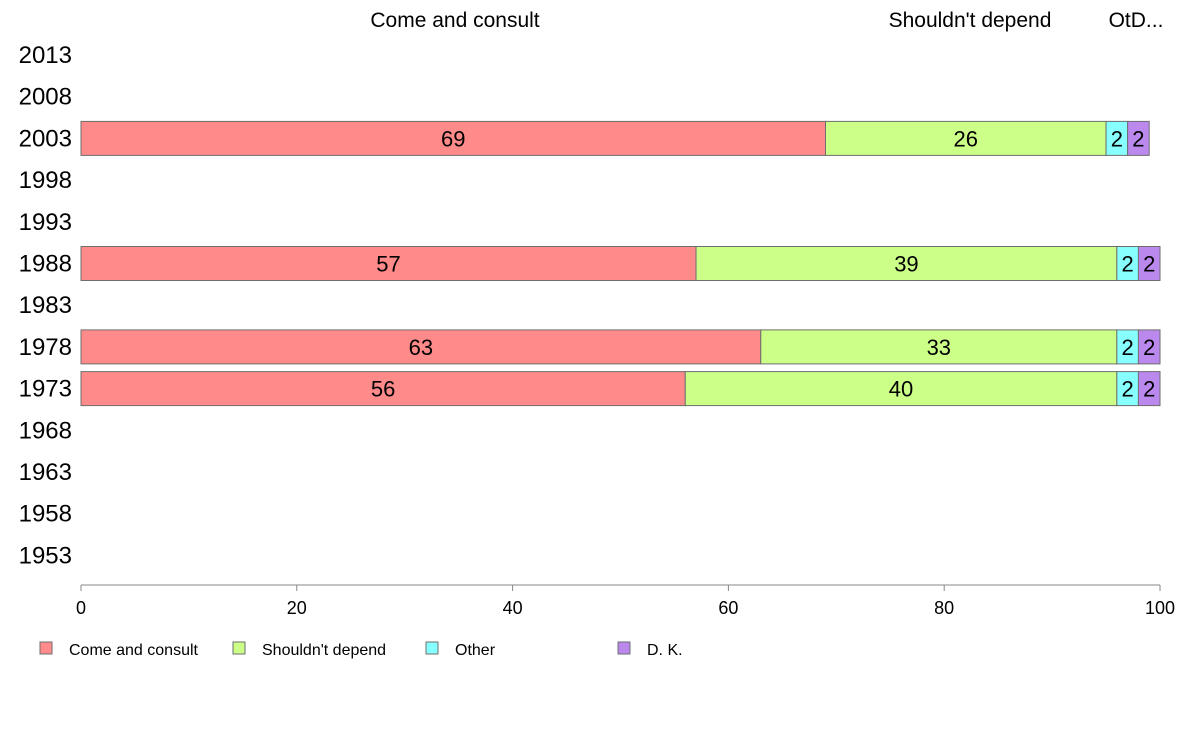 Image resolution: width=1188 pixels, height=736 pixels. What do you see at coordinates (45, 138) in the screenshot?
I see `year-label: 2003` at bounding box center [45, 138].